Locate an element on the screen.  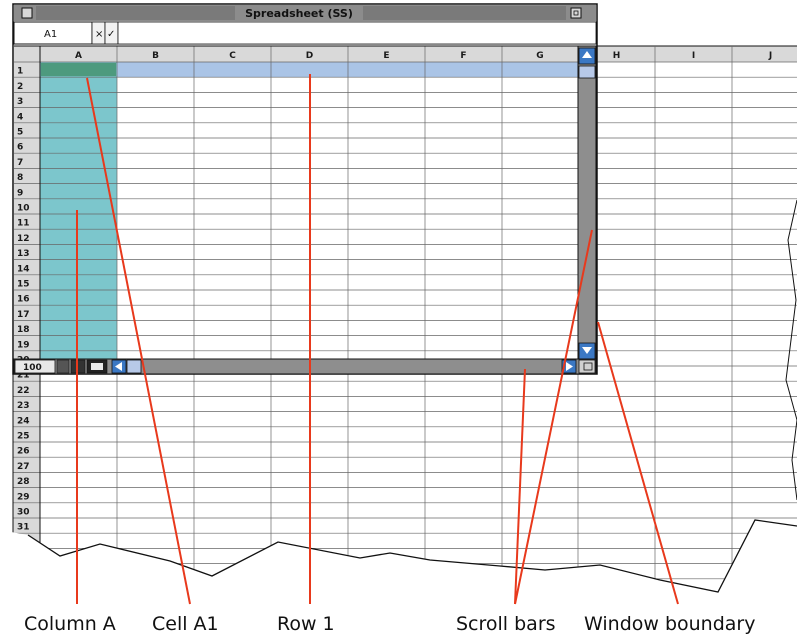
vertical-scrollbar is located at coordinates (587, 203).